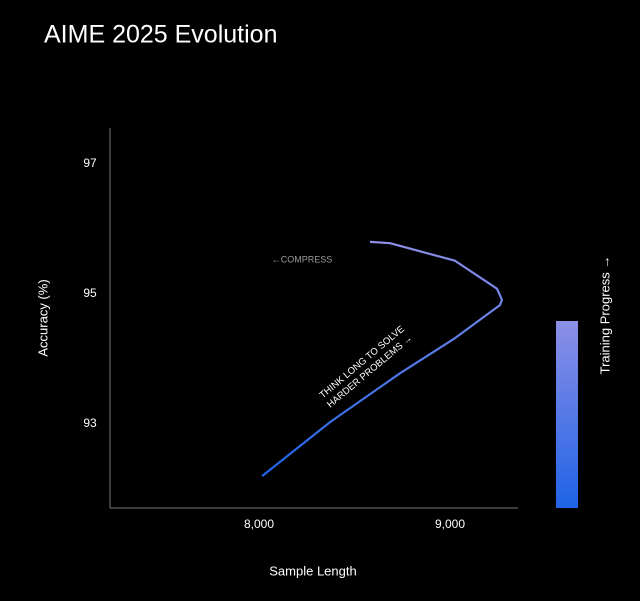 The image size is (640, 601). What do you see at coordinates (604, 315) in the screenshot?
I see `colorbar-label: Training Progress →` at bounding box center [604, 315].